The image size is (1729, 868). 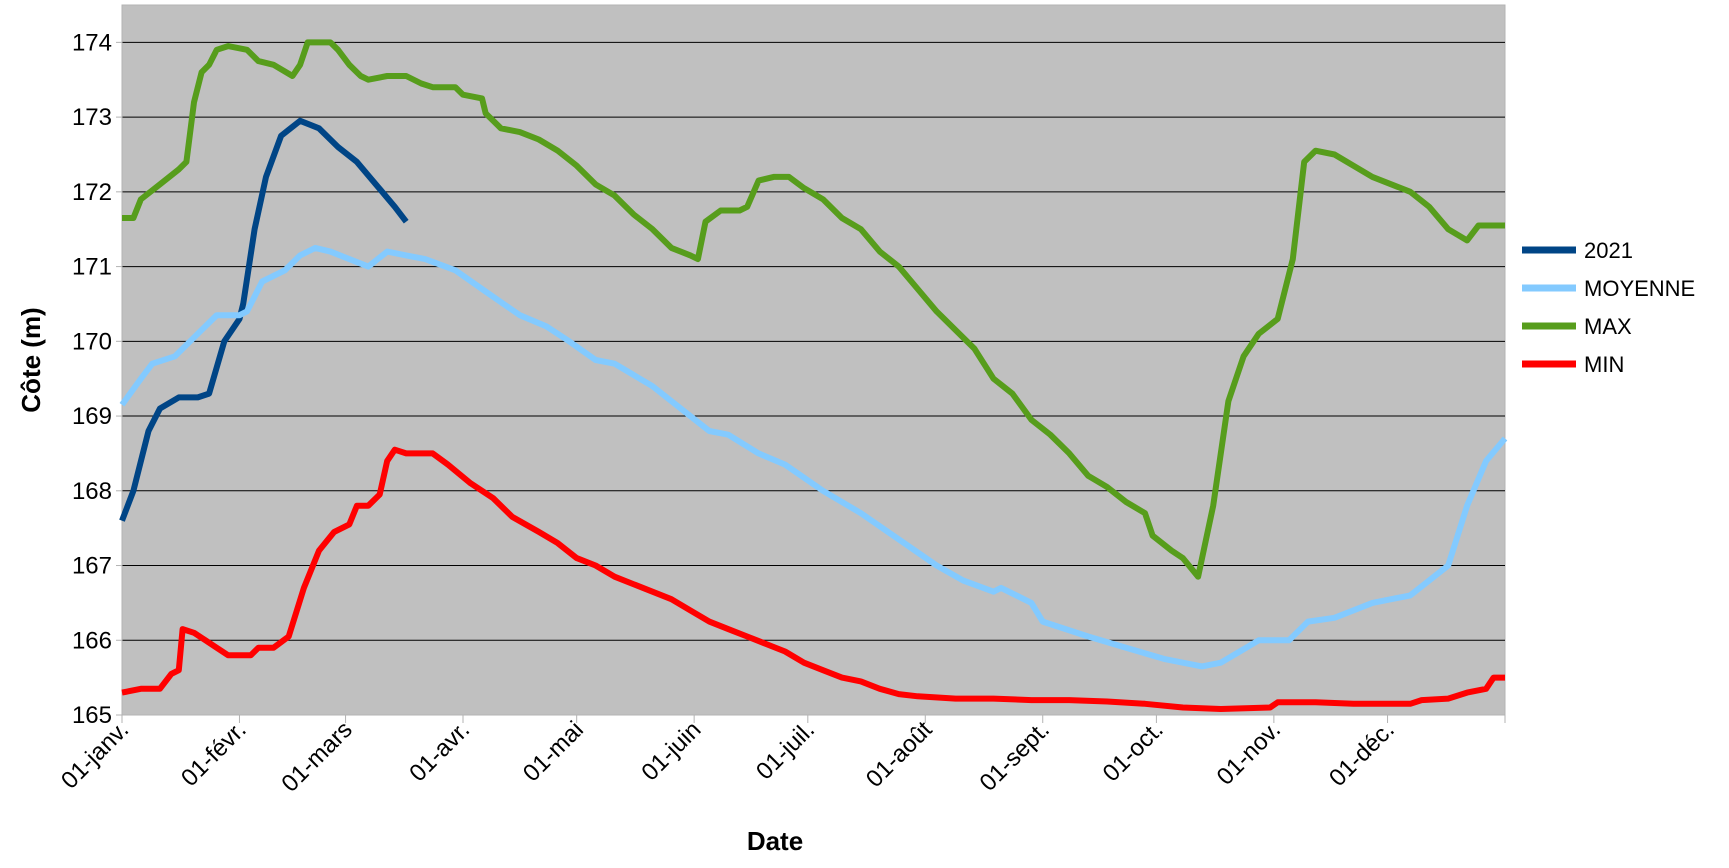 What do you see at coordinates (1249, 753) in the screenshot?
I see `x-tick-label: 01-nov.` at bounding box center [1249, 753].